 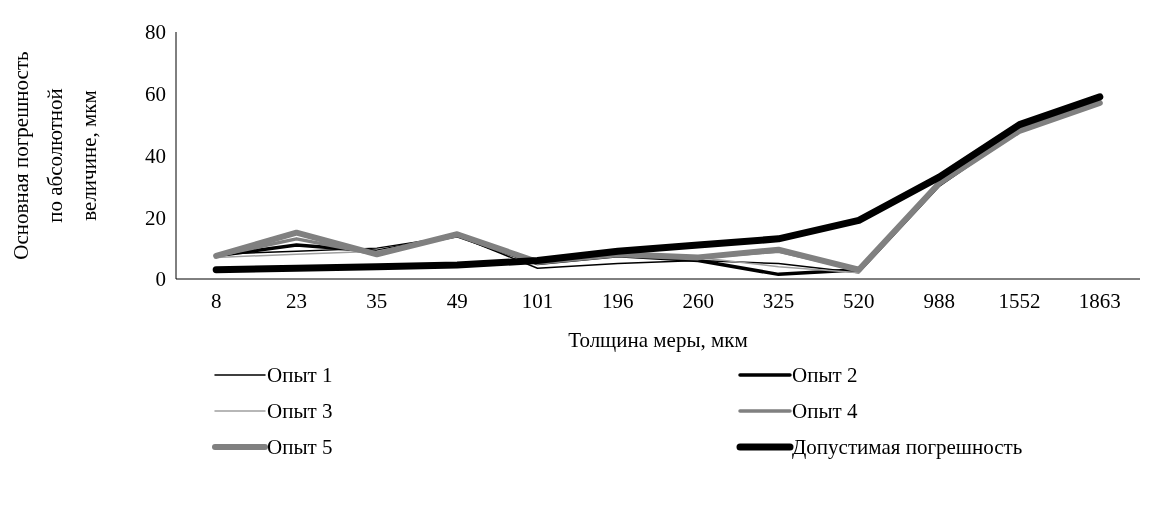 I want to click on y-tick-label: 60, so click(x=155, y=94).